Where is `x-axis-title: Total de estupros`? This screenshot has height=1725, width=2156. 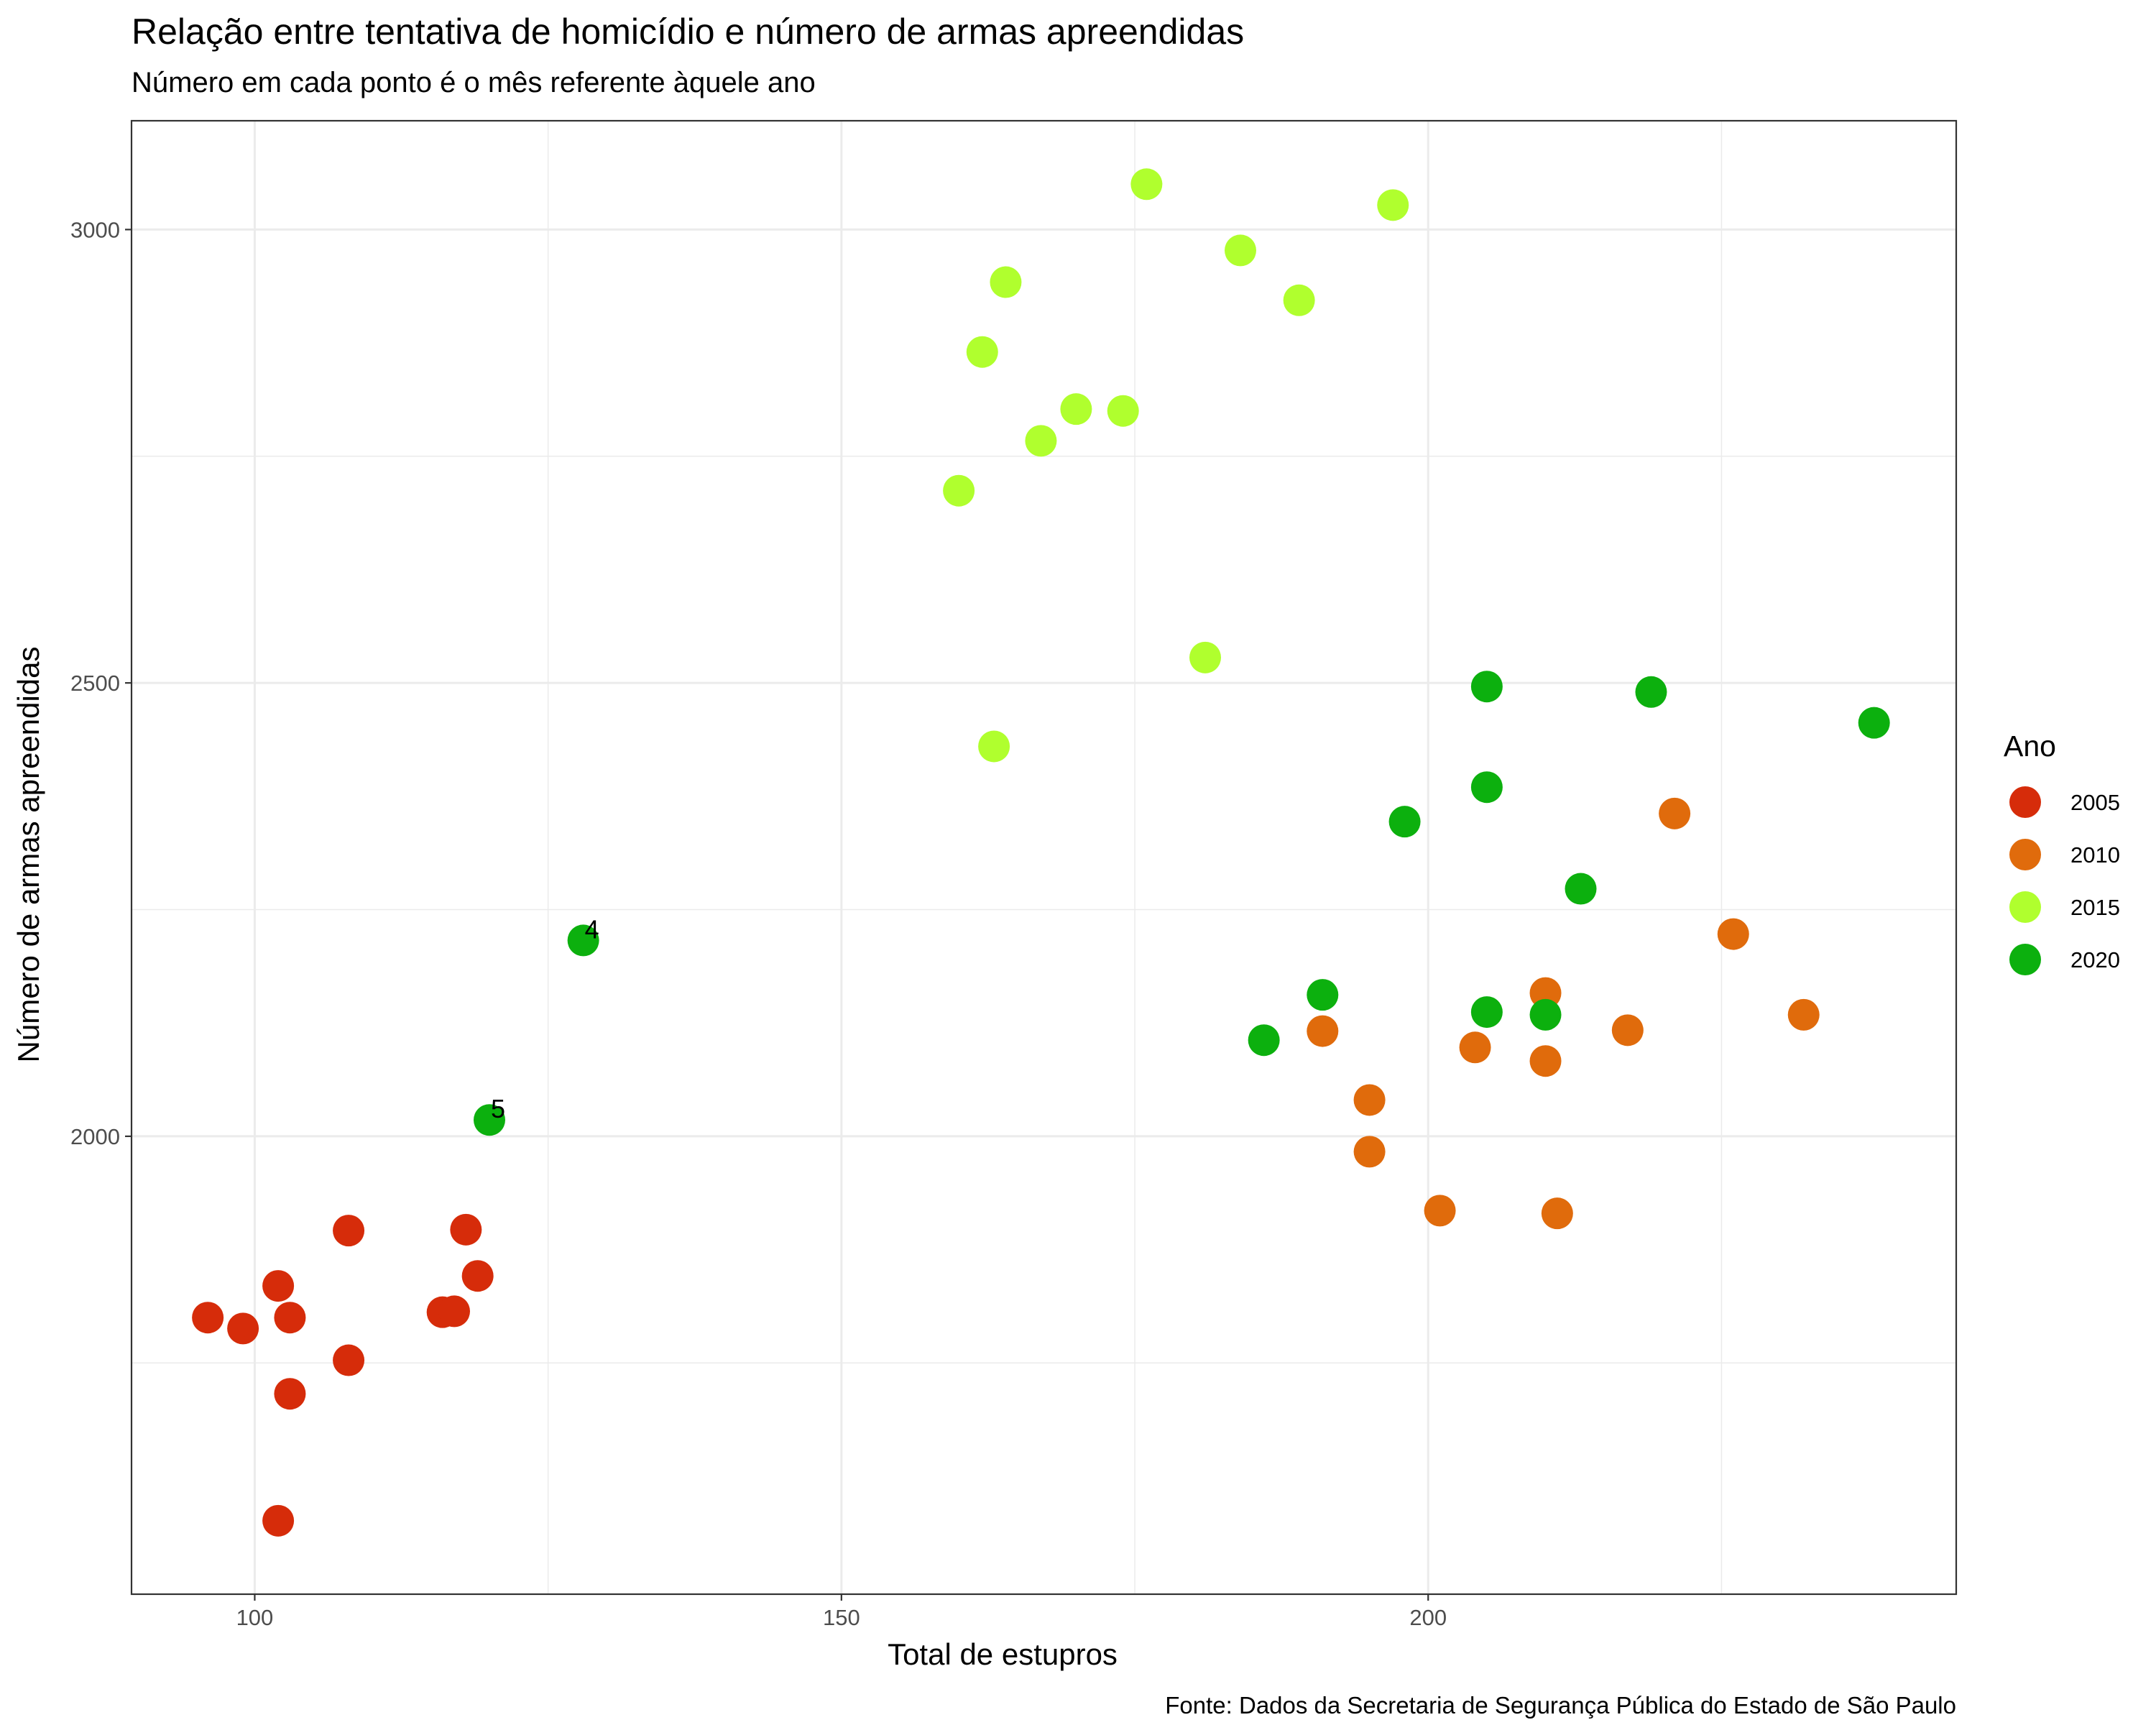 x-axis-title: Total de estupros is located at coordinates (1003, 1654).